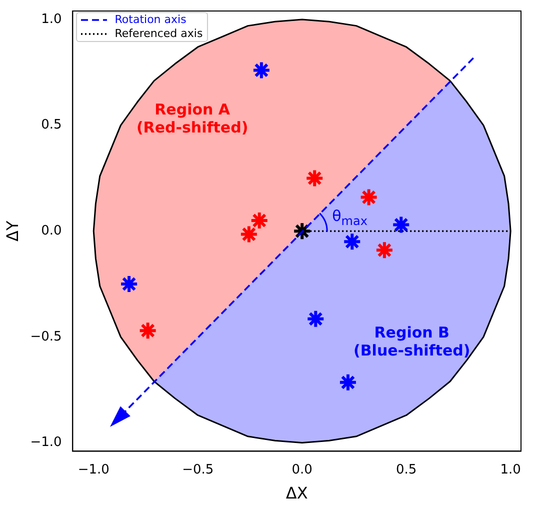  I want to click on y-tick-label: −1.0, so click(46, 442).